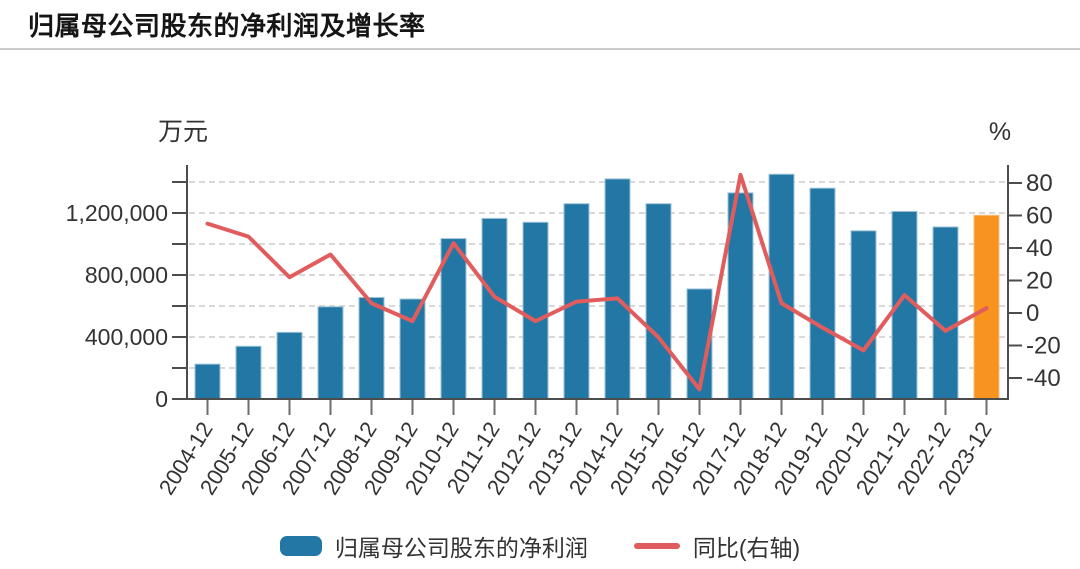 This screenshot has width=1080, height=569. What do you see at coordinates (1000, 132) in the screenshot?
I see `right-axis-unit-label: %` at bounding box center [1000, 132].